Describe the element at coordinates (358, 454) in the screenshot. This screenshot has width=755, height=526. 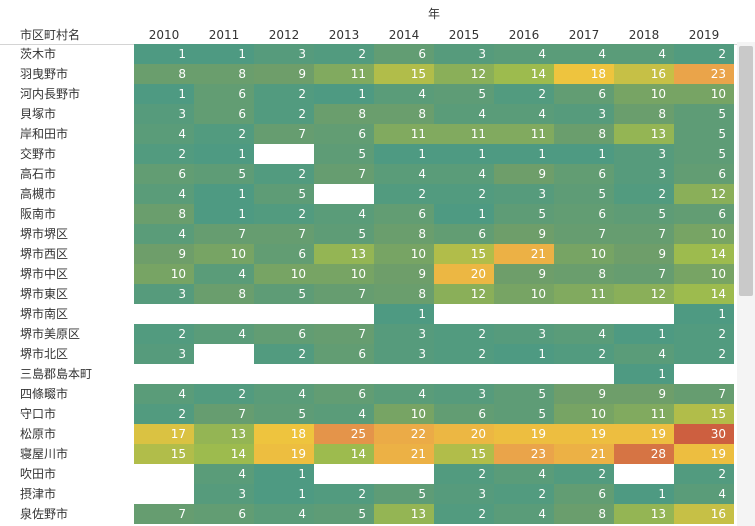
I see `cell-value-label: 14` at that location.